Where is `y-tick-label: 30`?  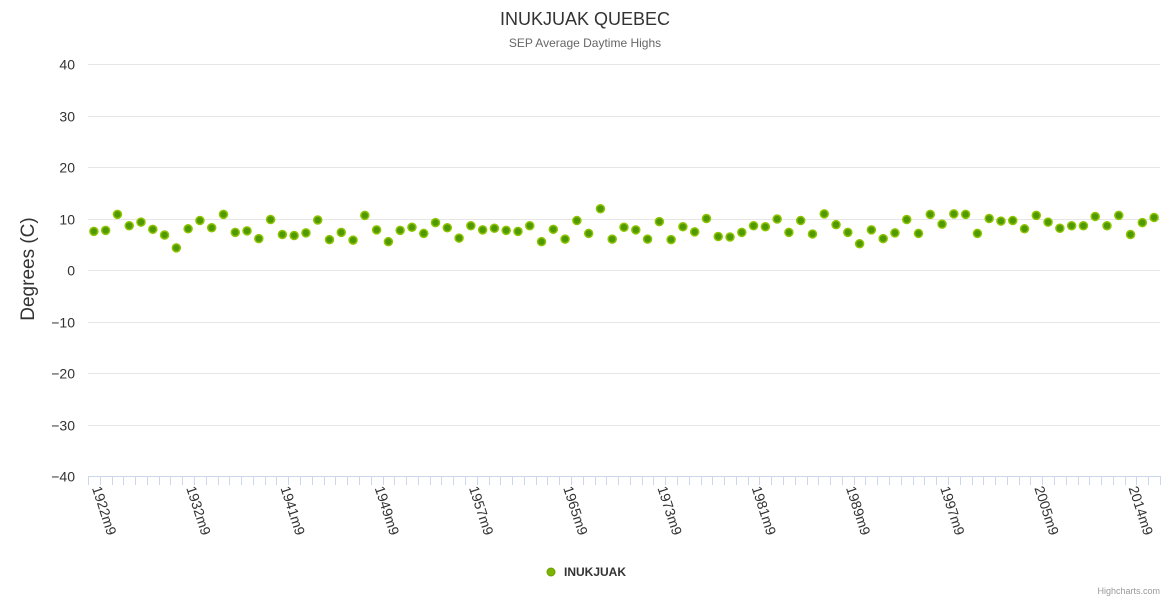 y-tick-label: 30 is located at coordinates (67, 117).